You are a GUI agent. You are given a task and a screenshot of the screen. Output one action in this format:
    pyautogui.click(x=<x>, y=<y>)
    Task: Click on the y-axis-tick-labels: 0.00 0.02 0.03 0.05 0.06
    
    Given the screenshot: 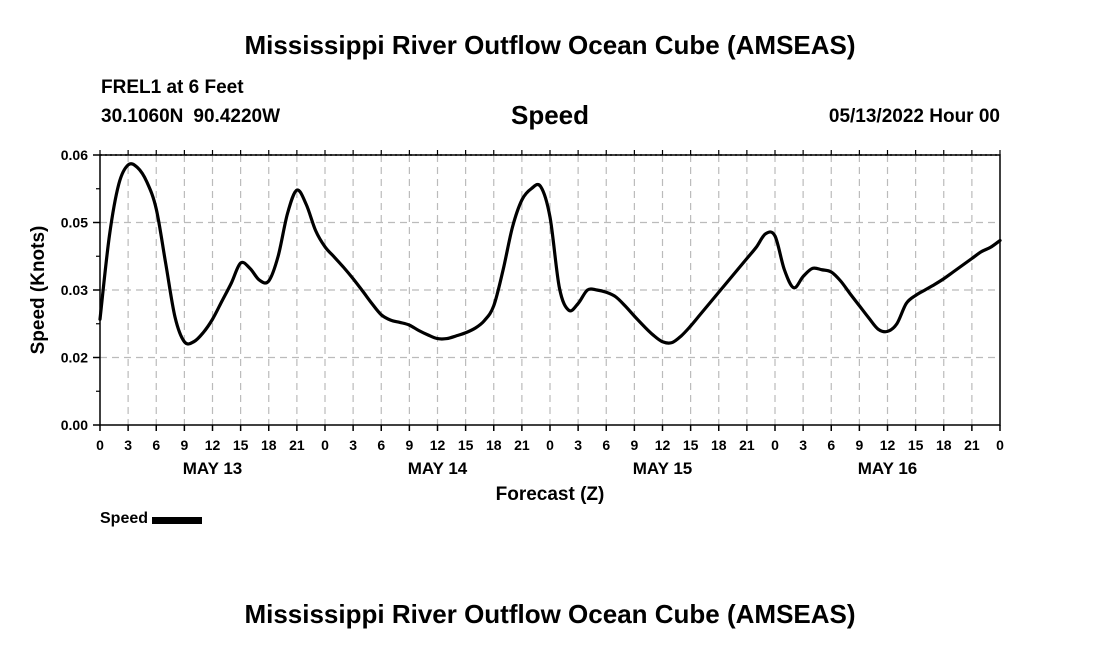 What is the action you would take?
    pyautogui.click(x=74, y=290)
    